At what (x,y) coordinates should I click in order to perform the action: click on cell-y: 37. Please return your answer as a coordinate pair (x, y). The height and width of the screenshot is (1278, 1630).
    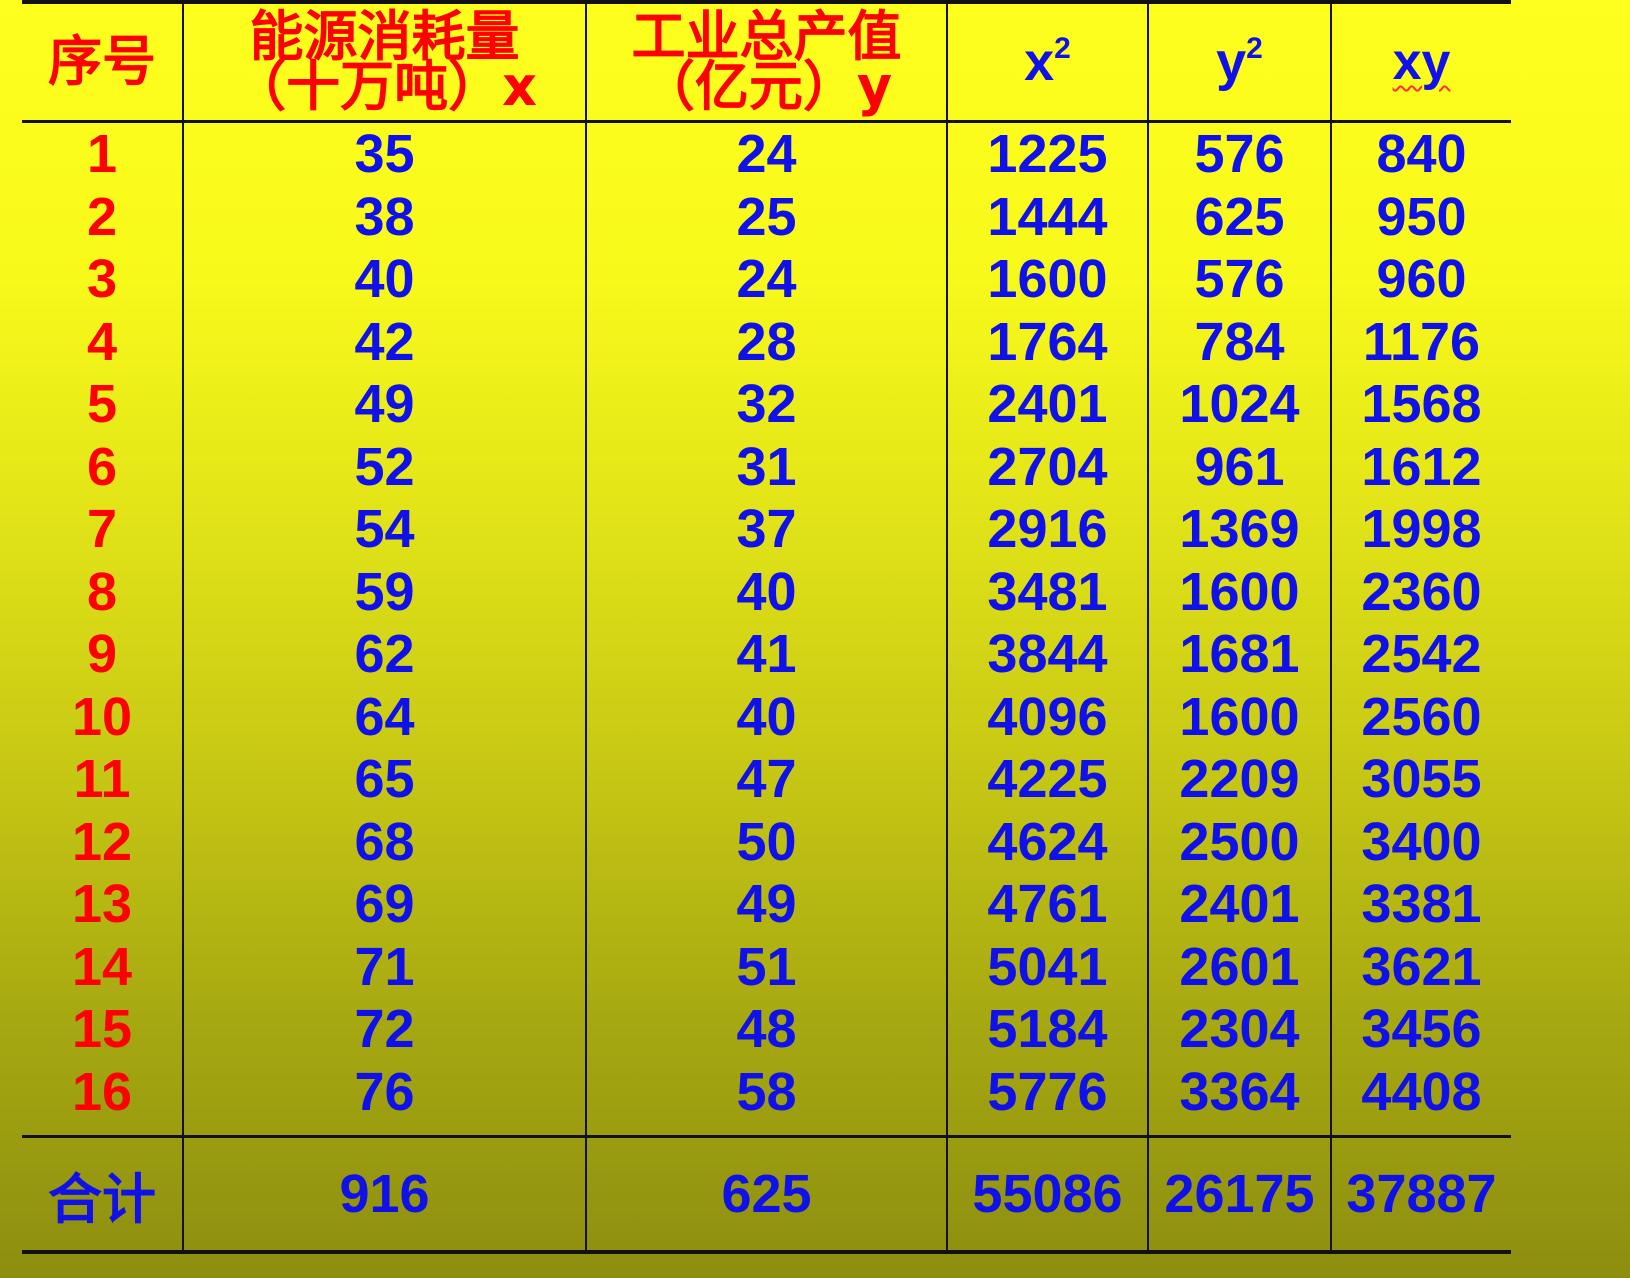
    Looking at the image, I should click on (766, 529).